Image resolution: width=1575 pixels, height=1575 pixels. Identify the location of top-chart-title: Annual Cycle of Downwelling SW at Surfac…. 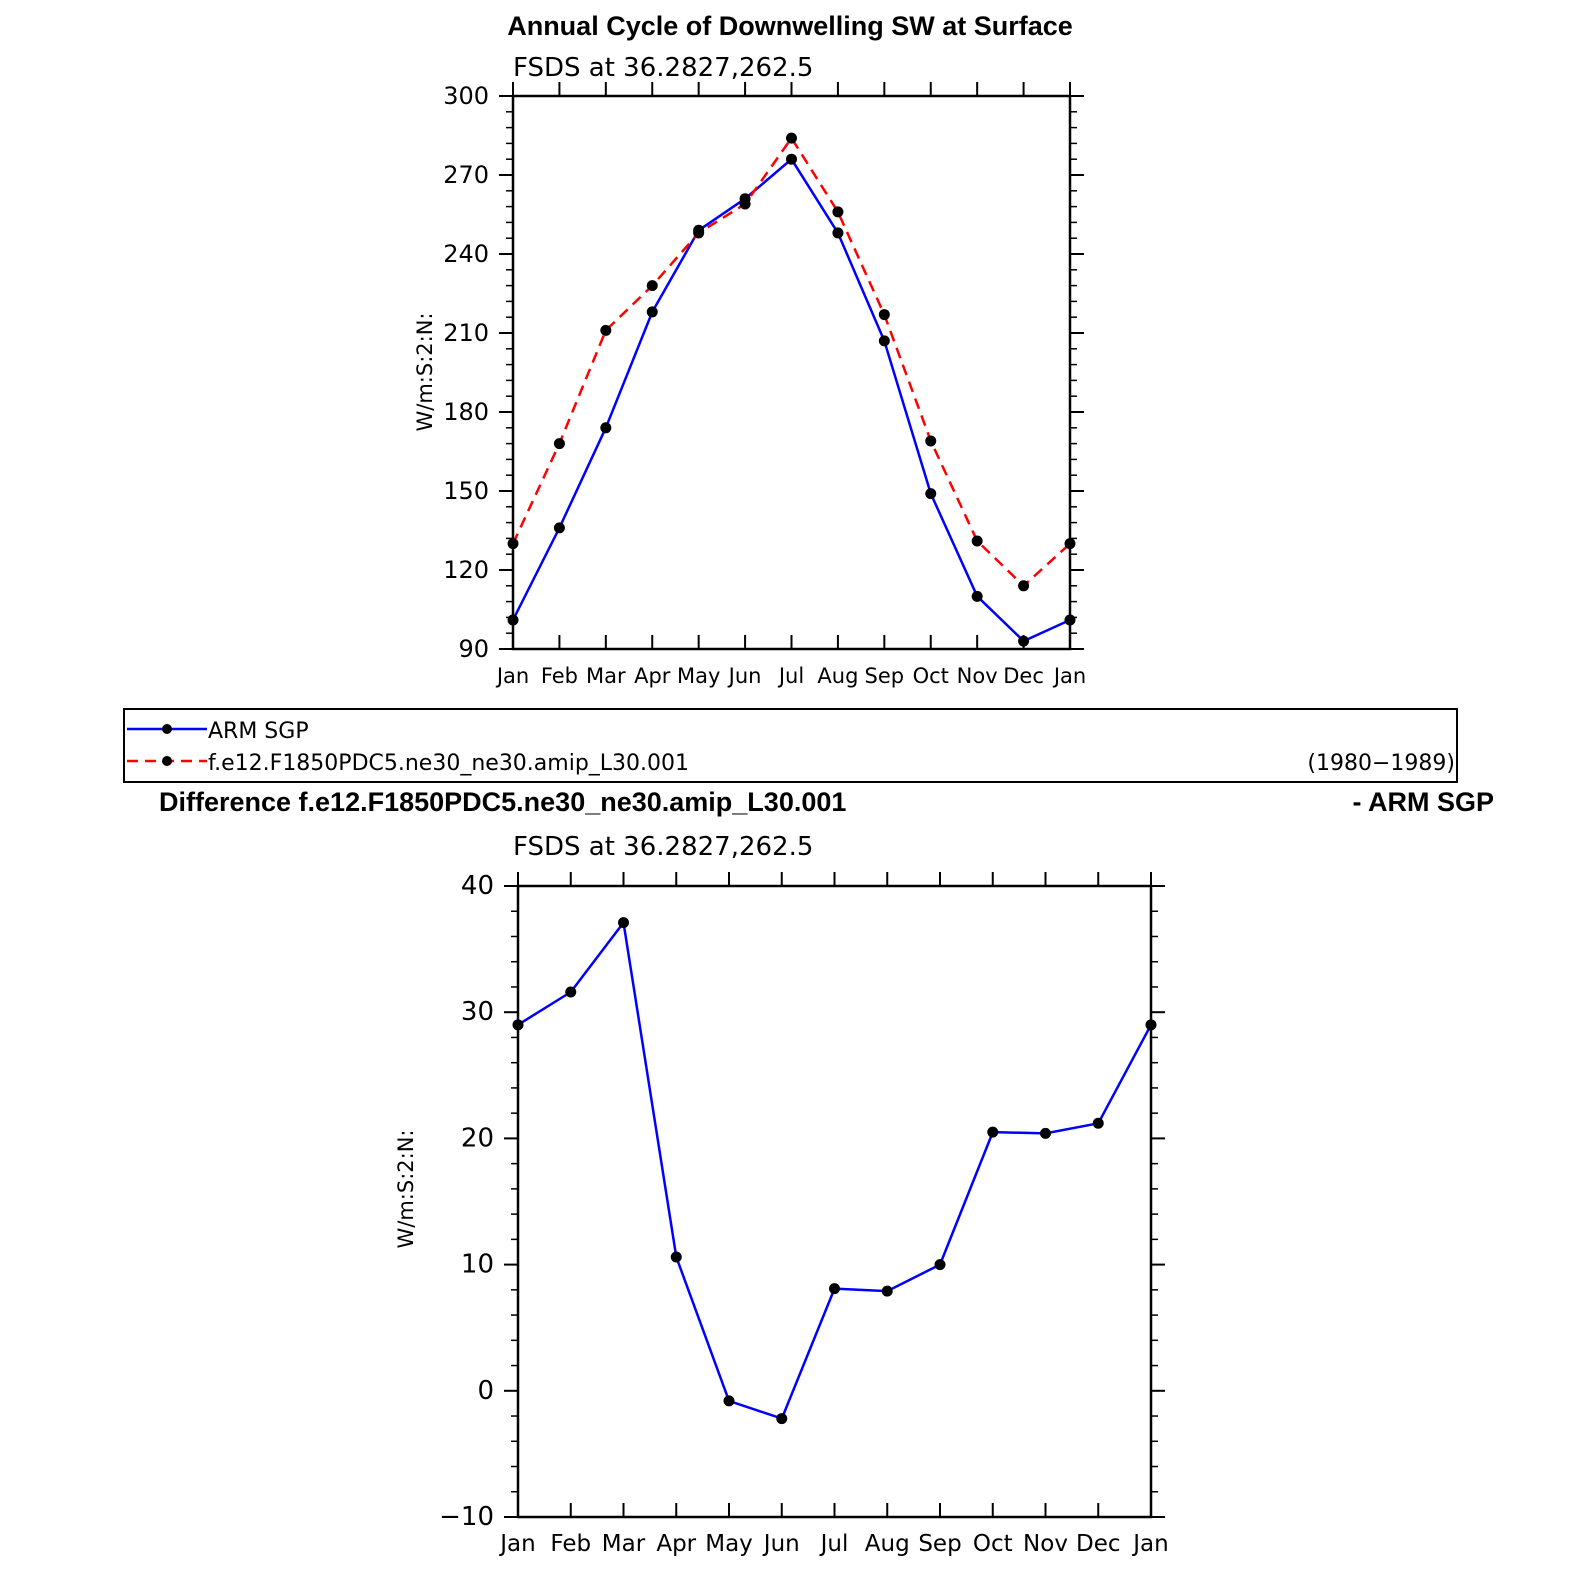
(790, 26).